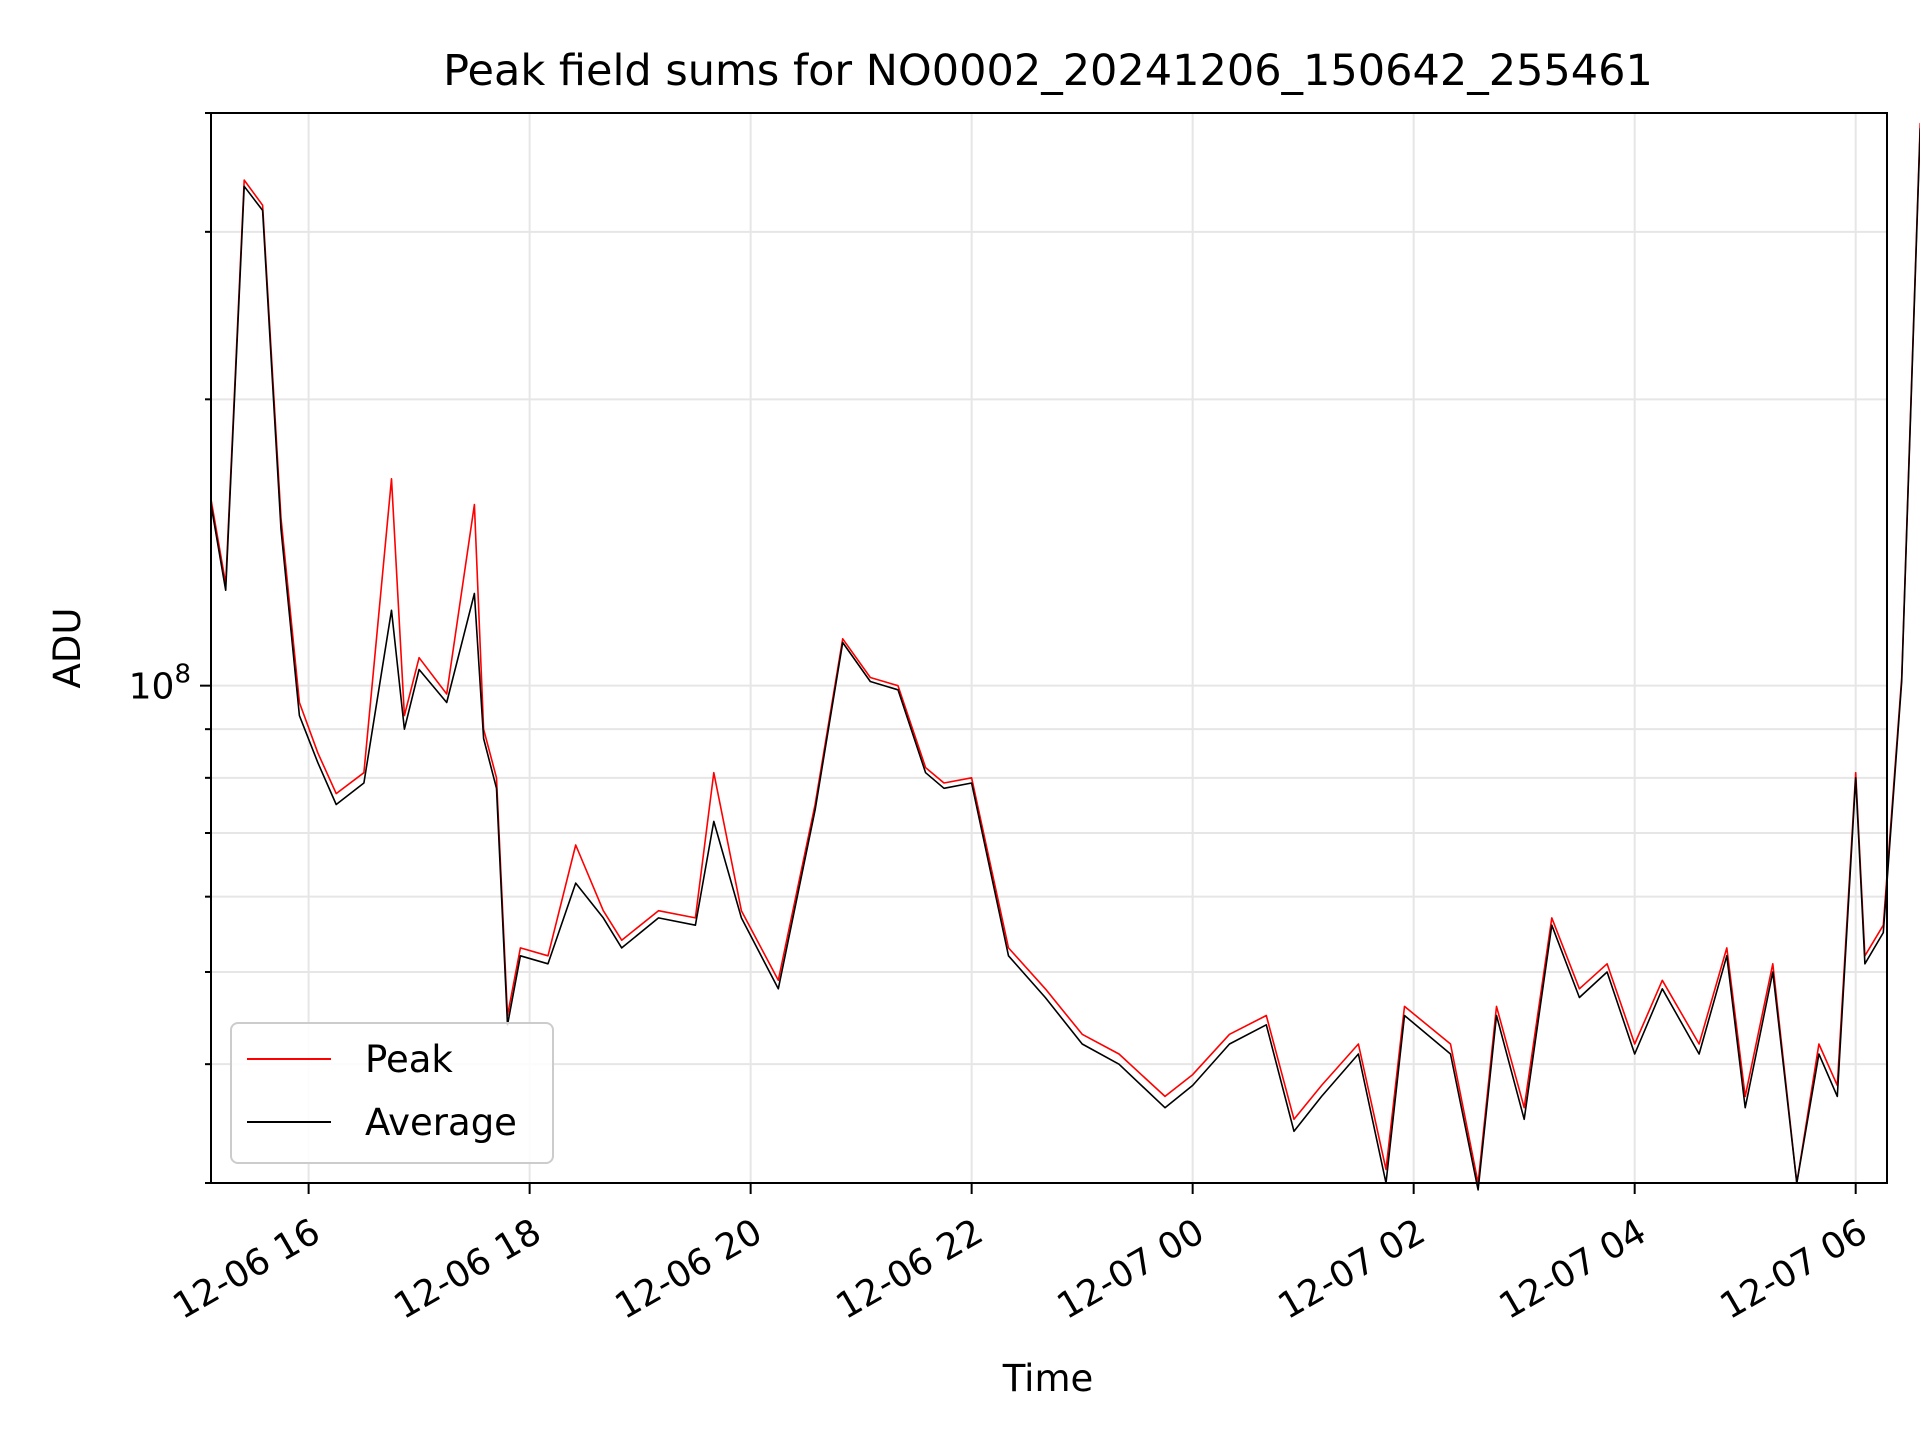 This screenshot has height=1440, width=1920. What do you see at coordinates (160, 684) in the screenshot?
I see `y-tick-label: 108` at bounding box center [160, 684].